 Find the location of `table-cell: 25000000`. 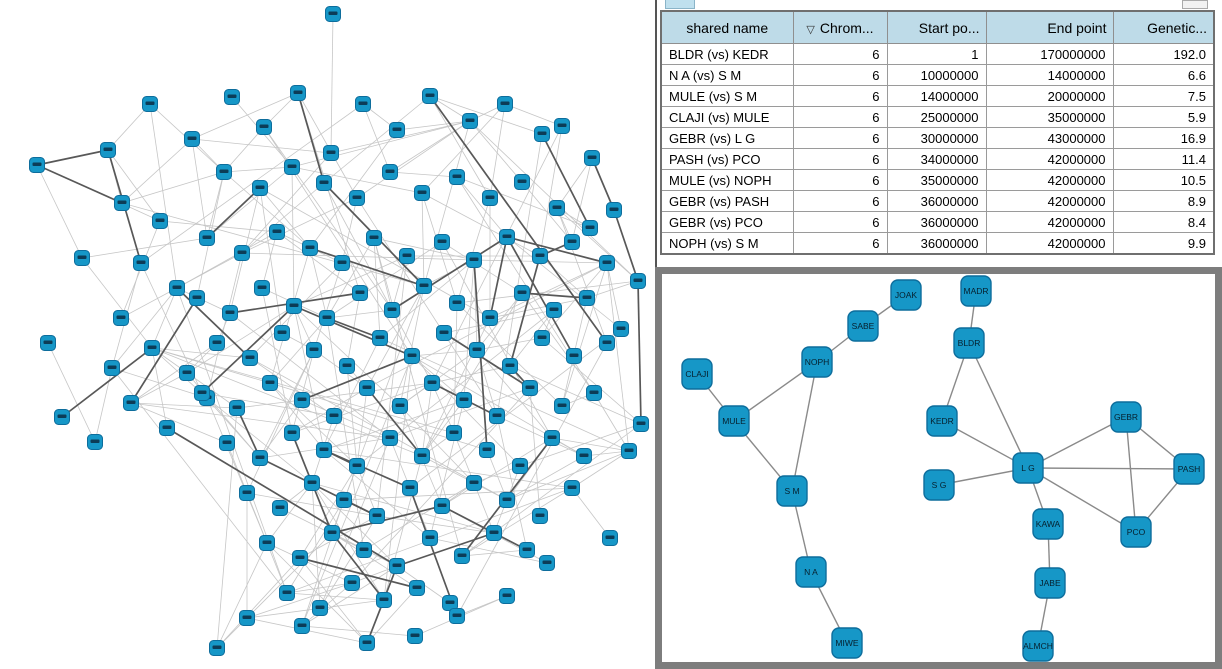

table-cell: 25000000 is located at coordinates (936, 117).